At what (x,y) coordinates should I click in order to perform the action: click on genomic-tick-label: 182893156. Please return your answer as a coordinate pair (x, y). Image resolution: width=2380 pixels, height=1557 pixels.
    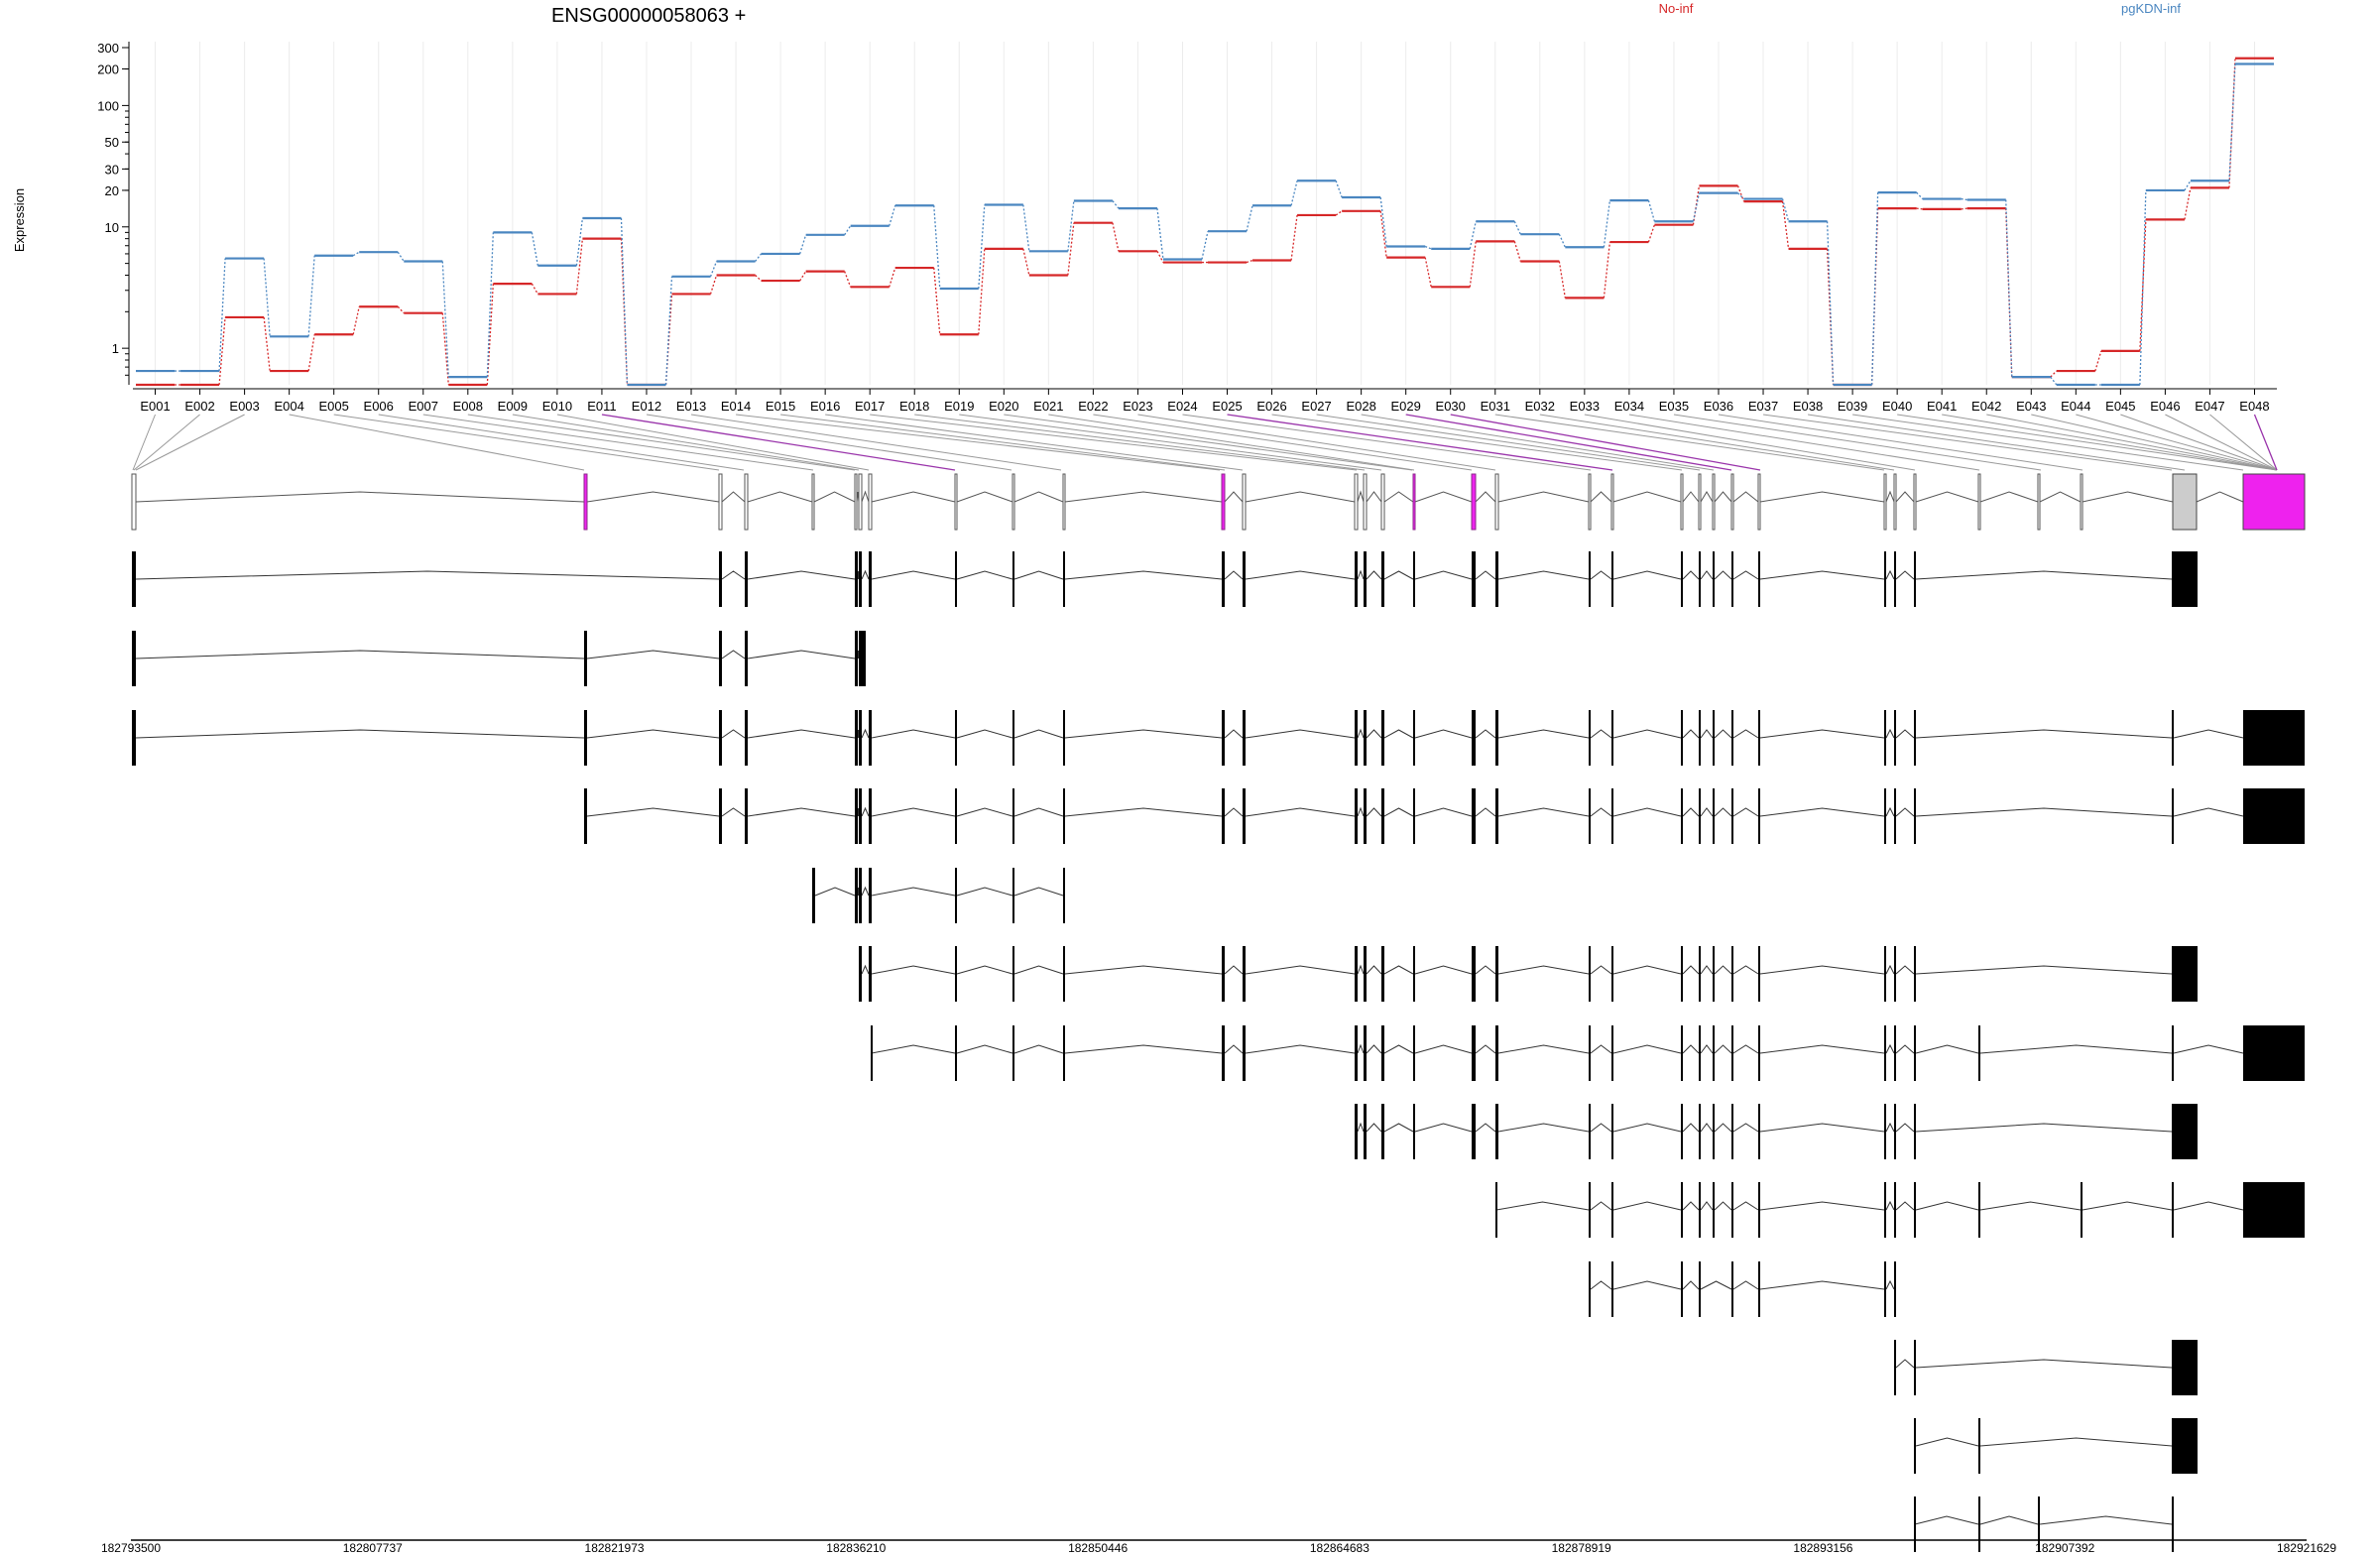
    Looking at the image, I should click on (1822, 1548).